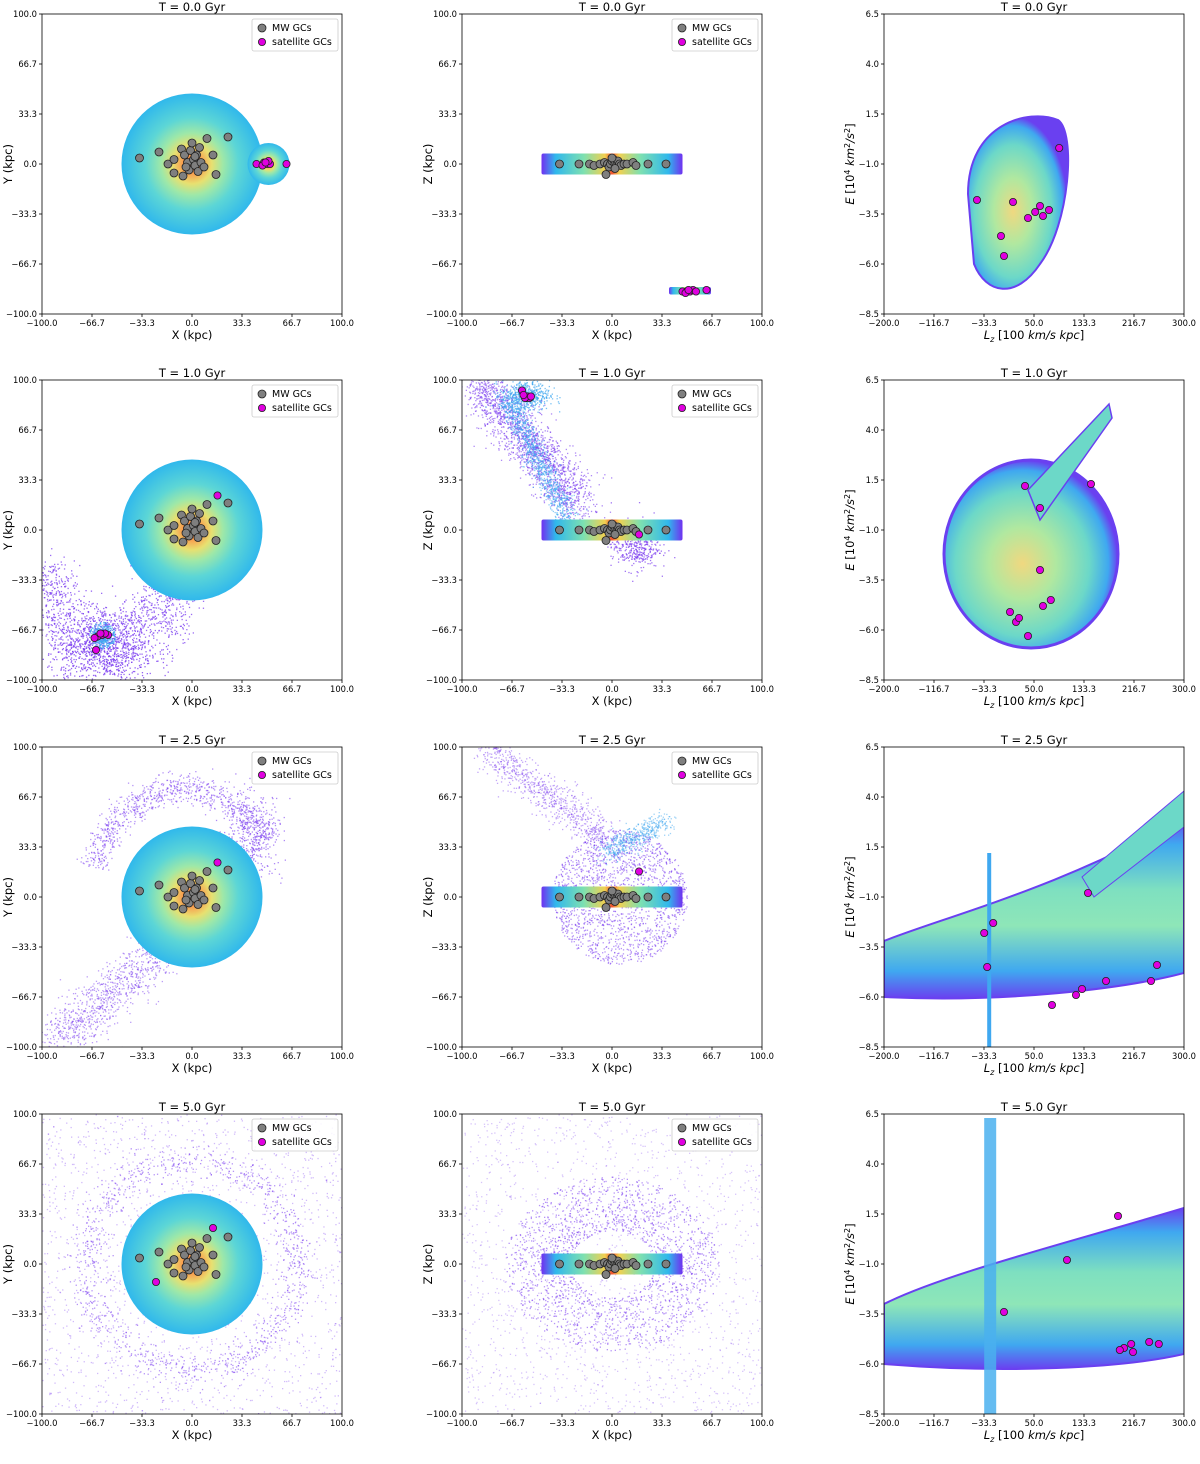  Describe the element at coordinates (1034, 1423) in the screenshot. I see `x-tick-label: 50.0` at that location.